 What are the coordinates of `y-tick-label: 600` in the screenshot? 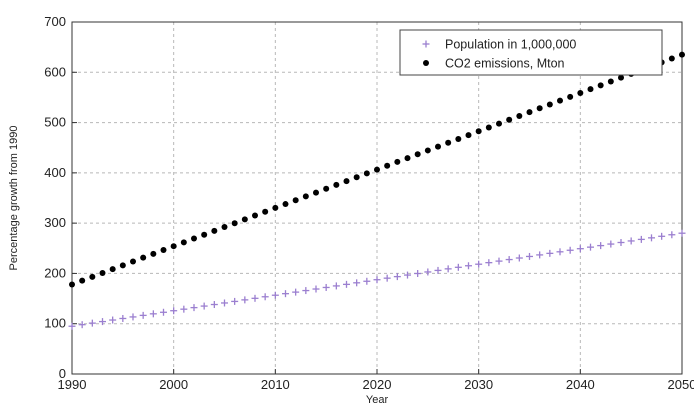 It's located at (55, 71).